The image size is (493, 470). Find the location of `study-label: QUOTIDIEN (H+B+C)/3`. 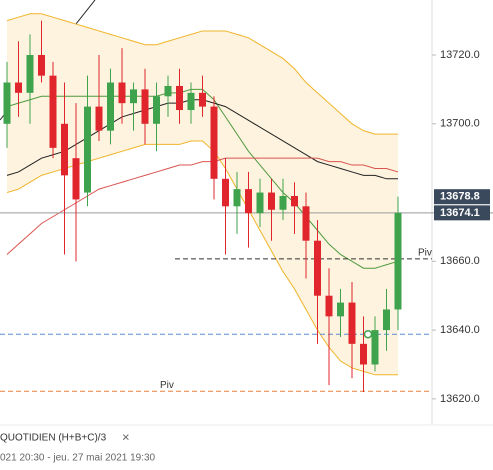

study-label: QUOTIDIEN (H+B+C)/3 is located at coordinates (53, 438).